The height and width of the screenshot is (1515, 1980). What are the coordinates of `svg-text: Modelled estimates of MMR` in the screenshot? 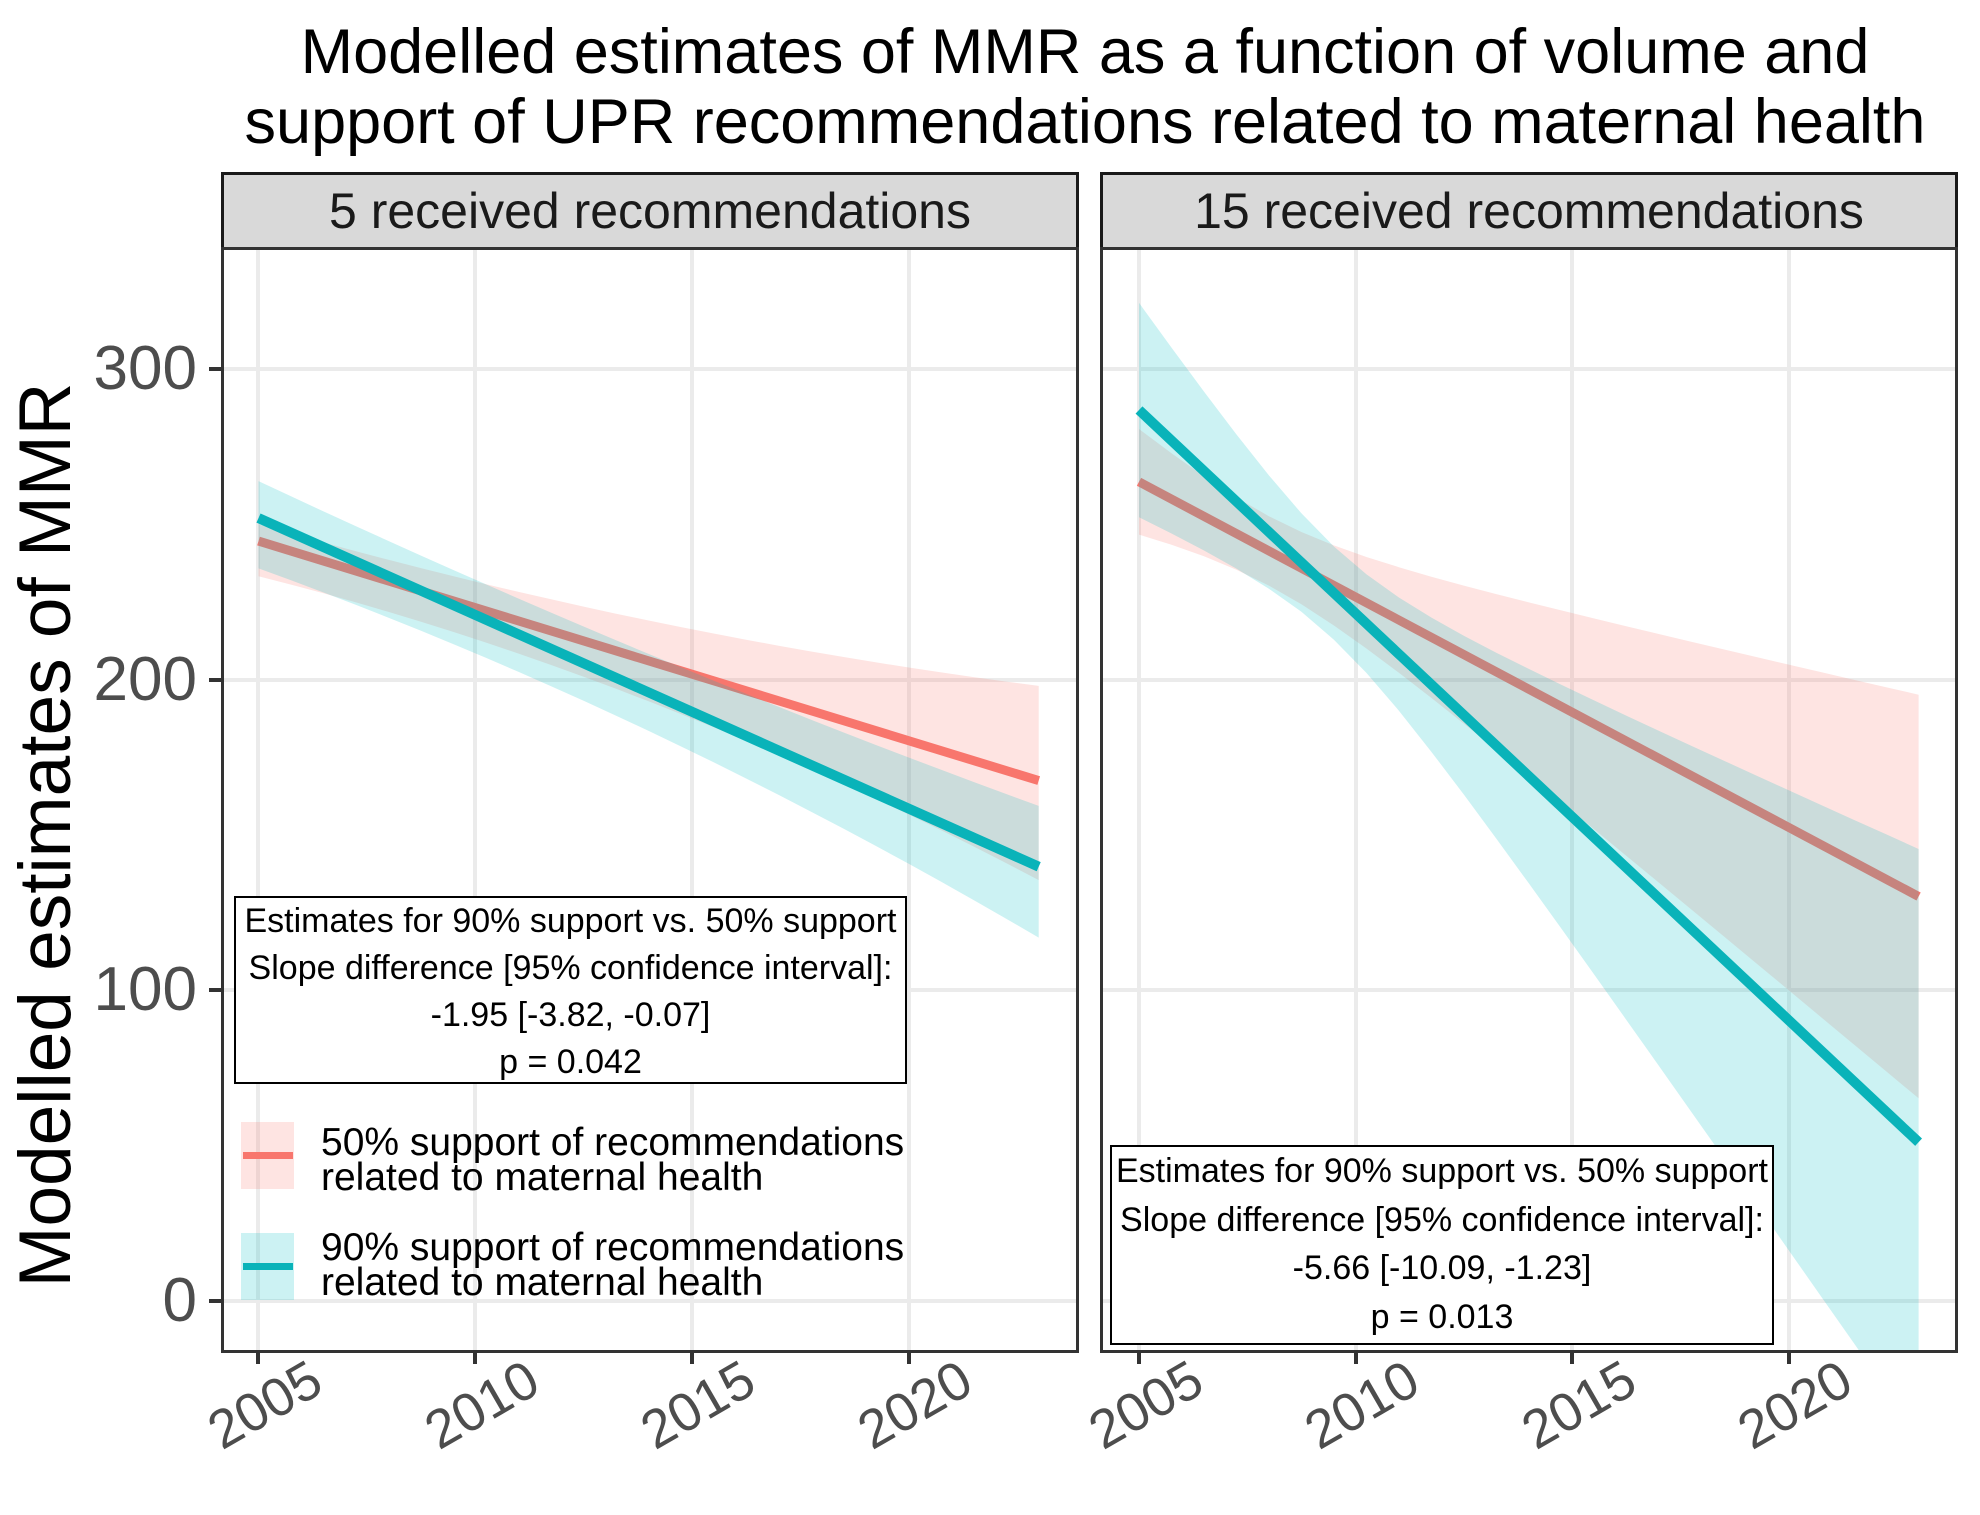 It's located at (45, 835).